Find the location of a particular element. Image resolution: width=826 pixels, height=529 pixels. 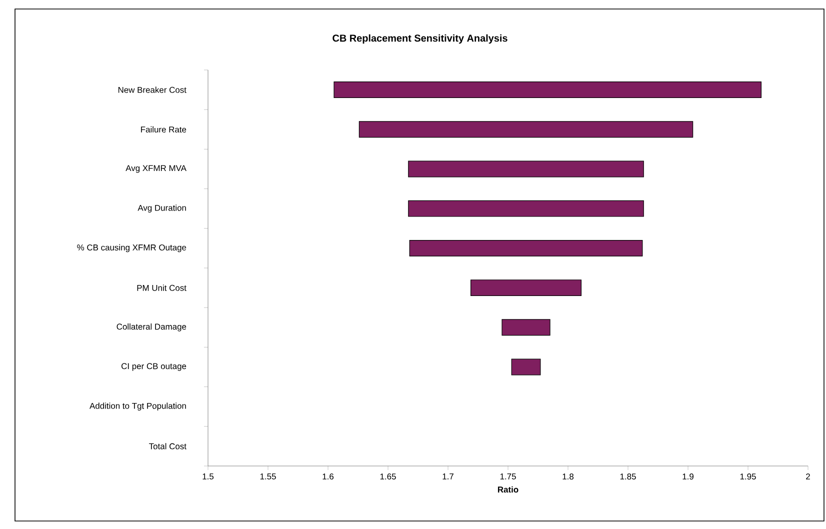

x-tick-label: 1.75 is located at coordinates (508, 477).